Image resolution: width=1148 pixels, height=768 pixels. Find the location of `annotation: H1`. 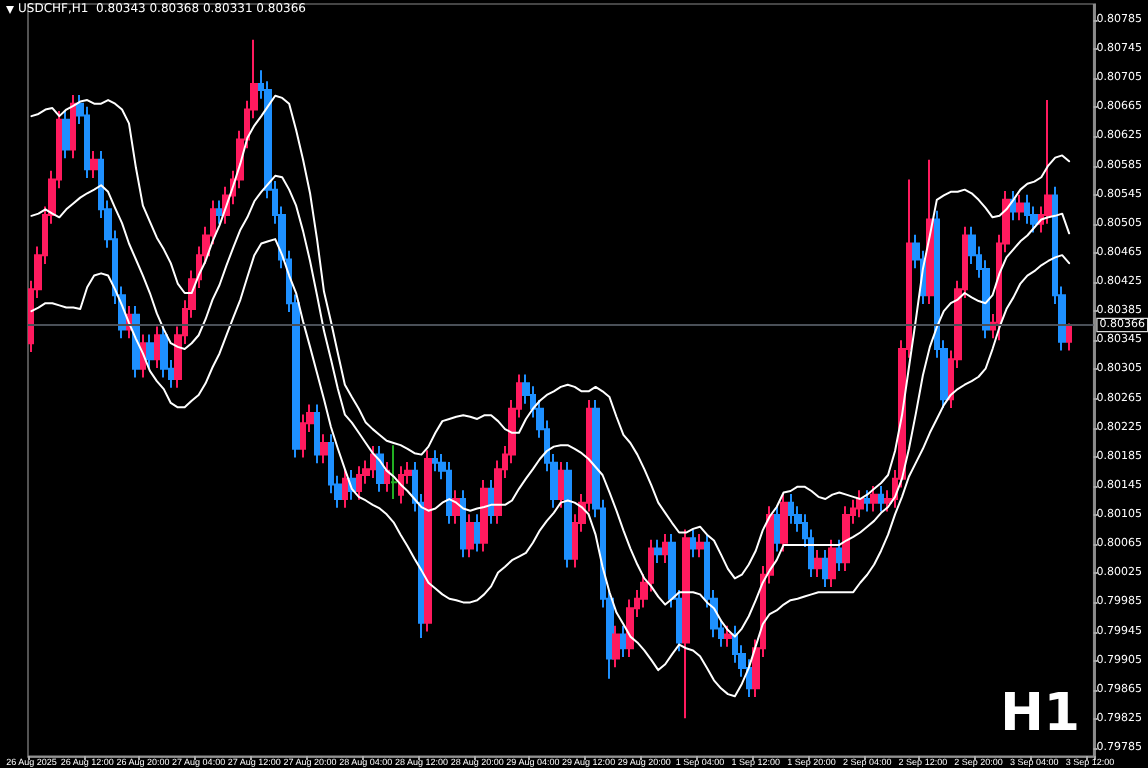

annotation: H1 is located at coordinates (1040, 714).